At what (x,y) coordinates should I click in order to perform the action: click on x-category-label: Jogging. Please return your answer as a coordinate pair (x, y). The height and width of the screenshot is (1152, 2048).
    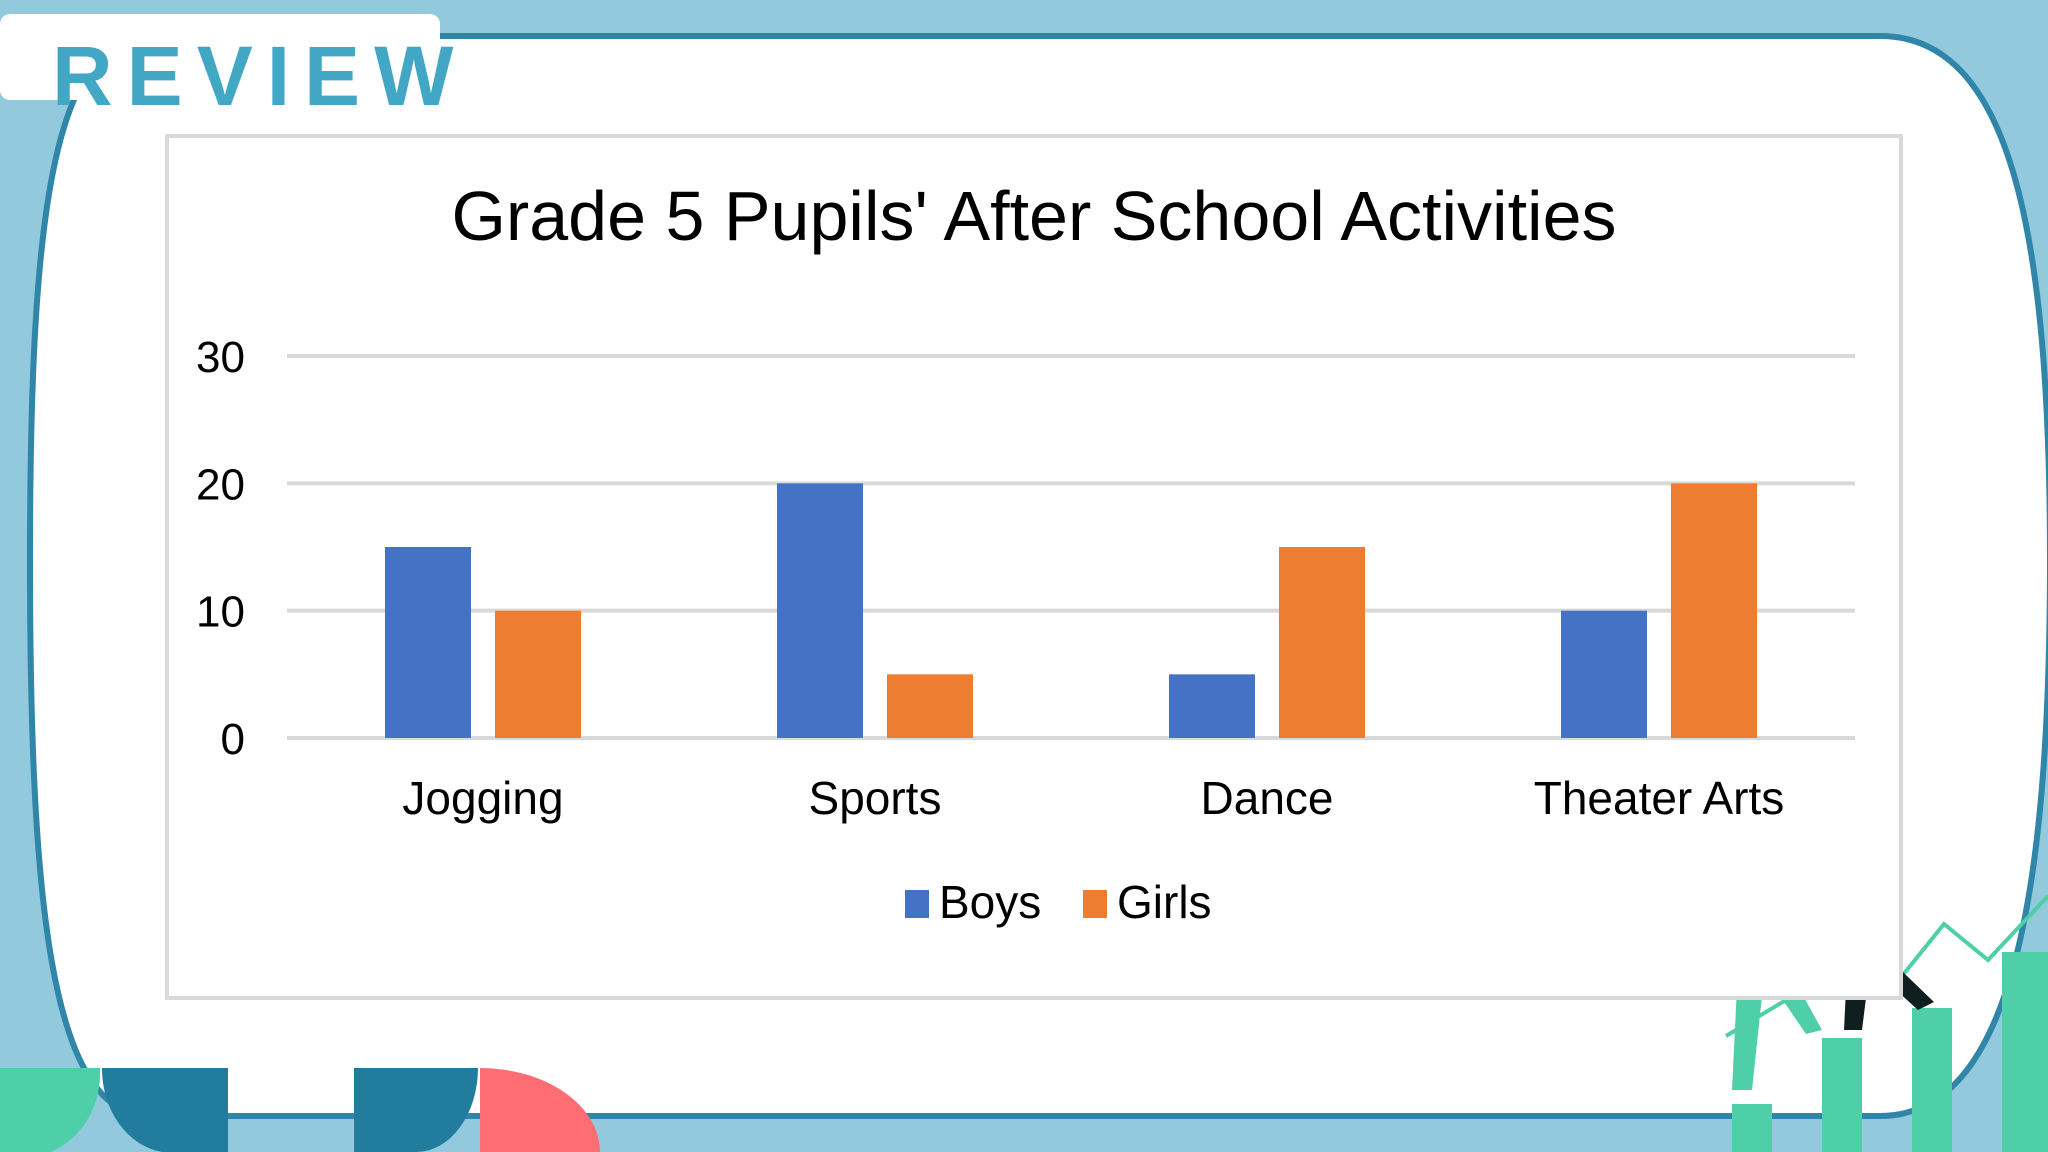
    Looking at the image, I should click on (482, 798).